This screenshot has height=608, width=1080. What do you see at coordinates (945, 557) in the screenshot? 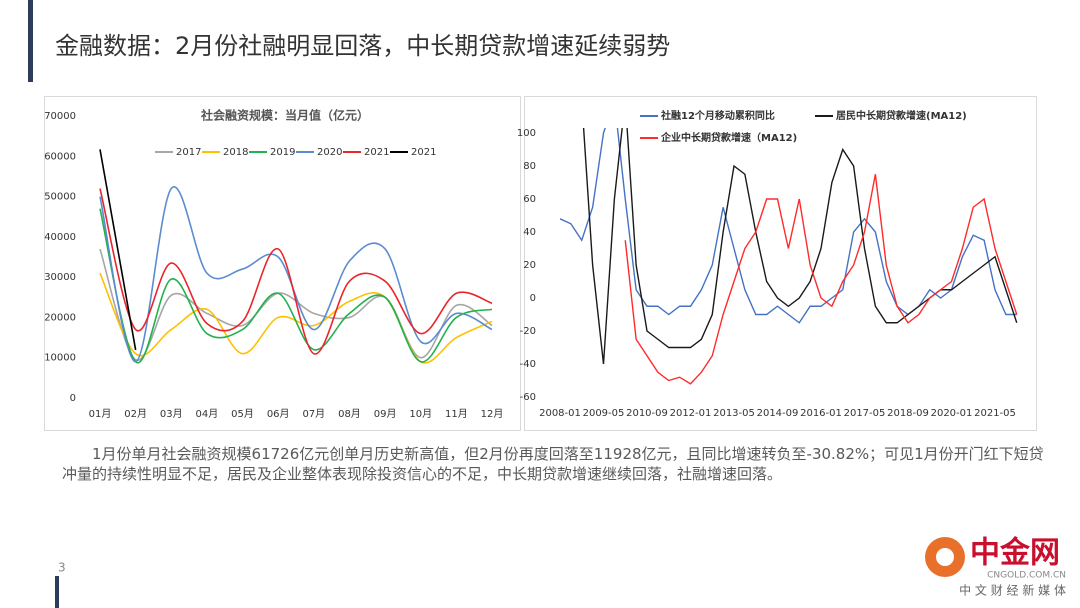
I see `logo-icon` at bounding box center [945, 557].